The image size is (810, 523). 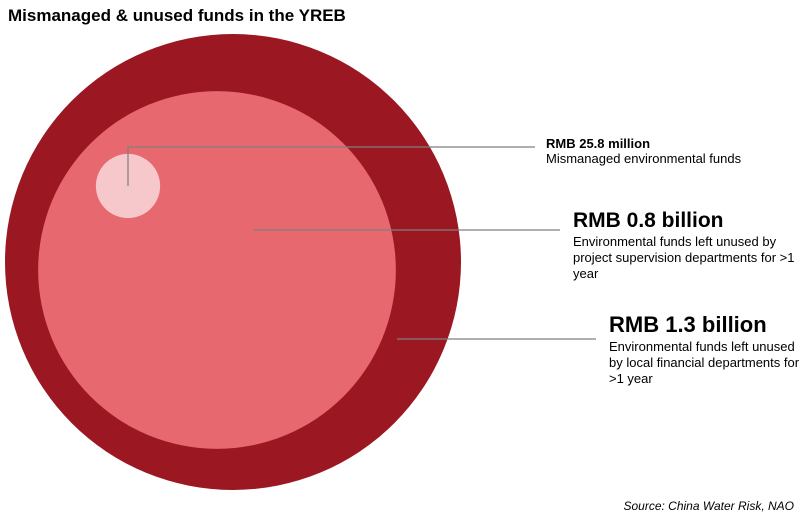 What do you see at coordinates (331, 166) in the screenshot?
I see `leader-line` at bounding box center [331, 166].